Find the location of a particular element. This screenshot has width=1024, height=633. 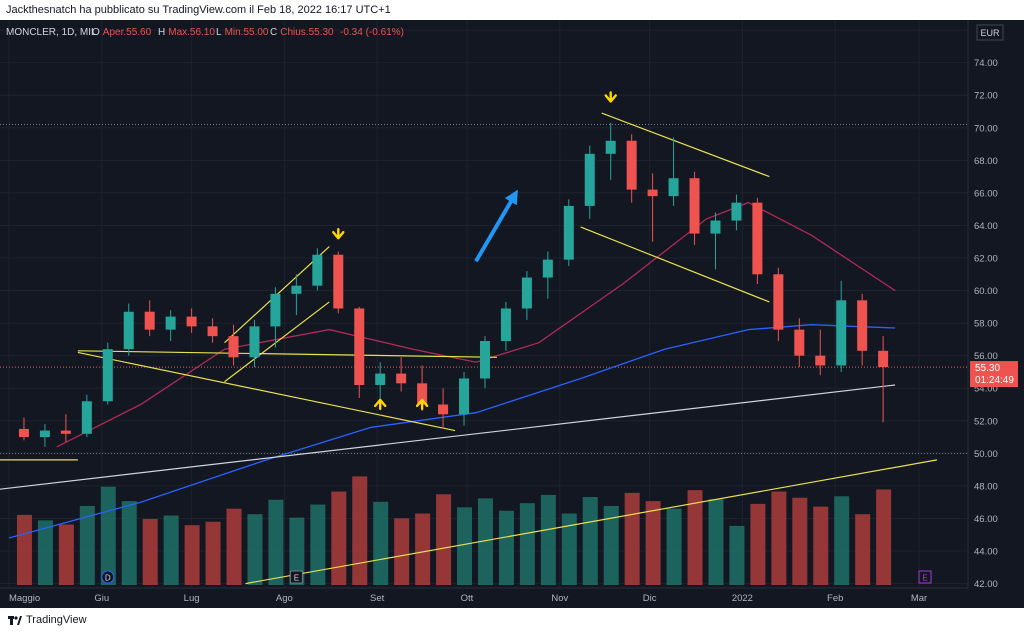

annotations is located at coordinates (474, 251).